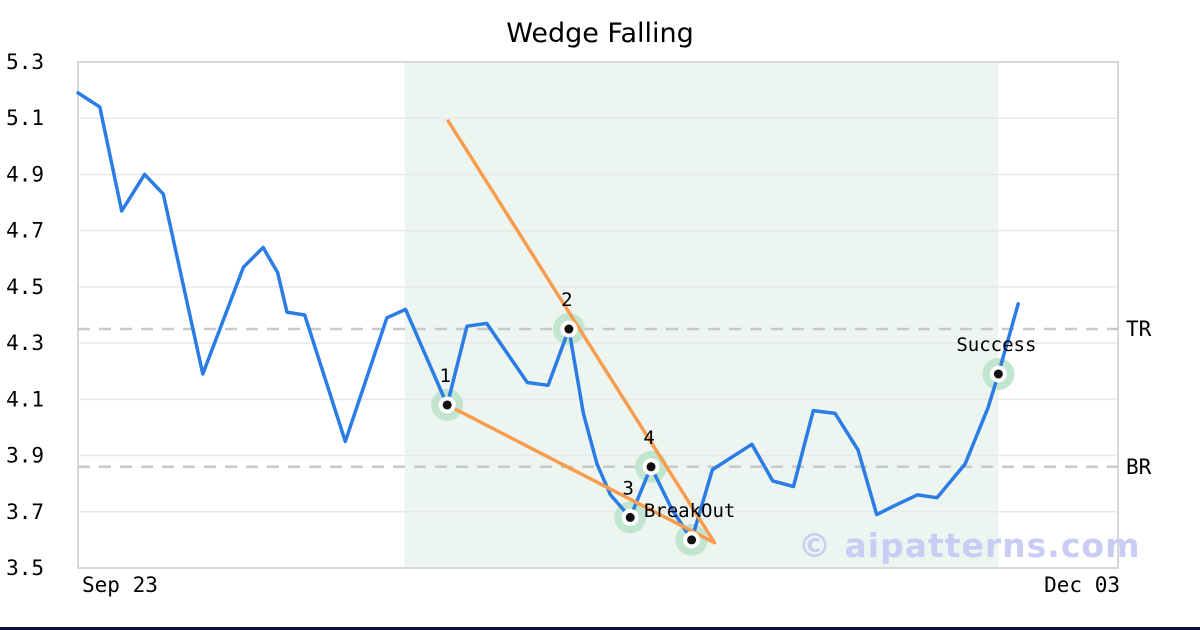  Describe the element at coordinates (25, 399) in the screenshot. I see `y-tick-label: 4.1` at that location.